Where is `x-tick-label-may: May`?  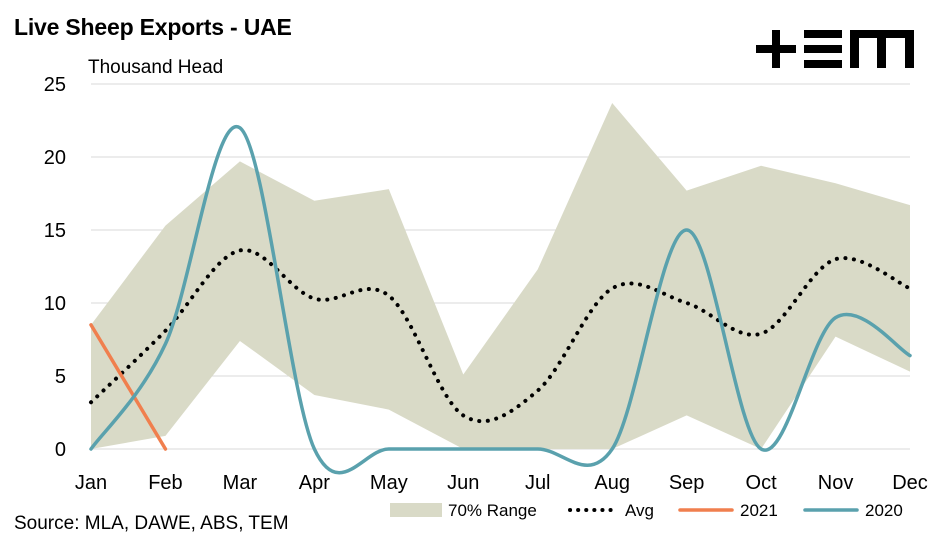 x-tick-label-may: May is located at coordinates (389, 483).